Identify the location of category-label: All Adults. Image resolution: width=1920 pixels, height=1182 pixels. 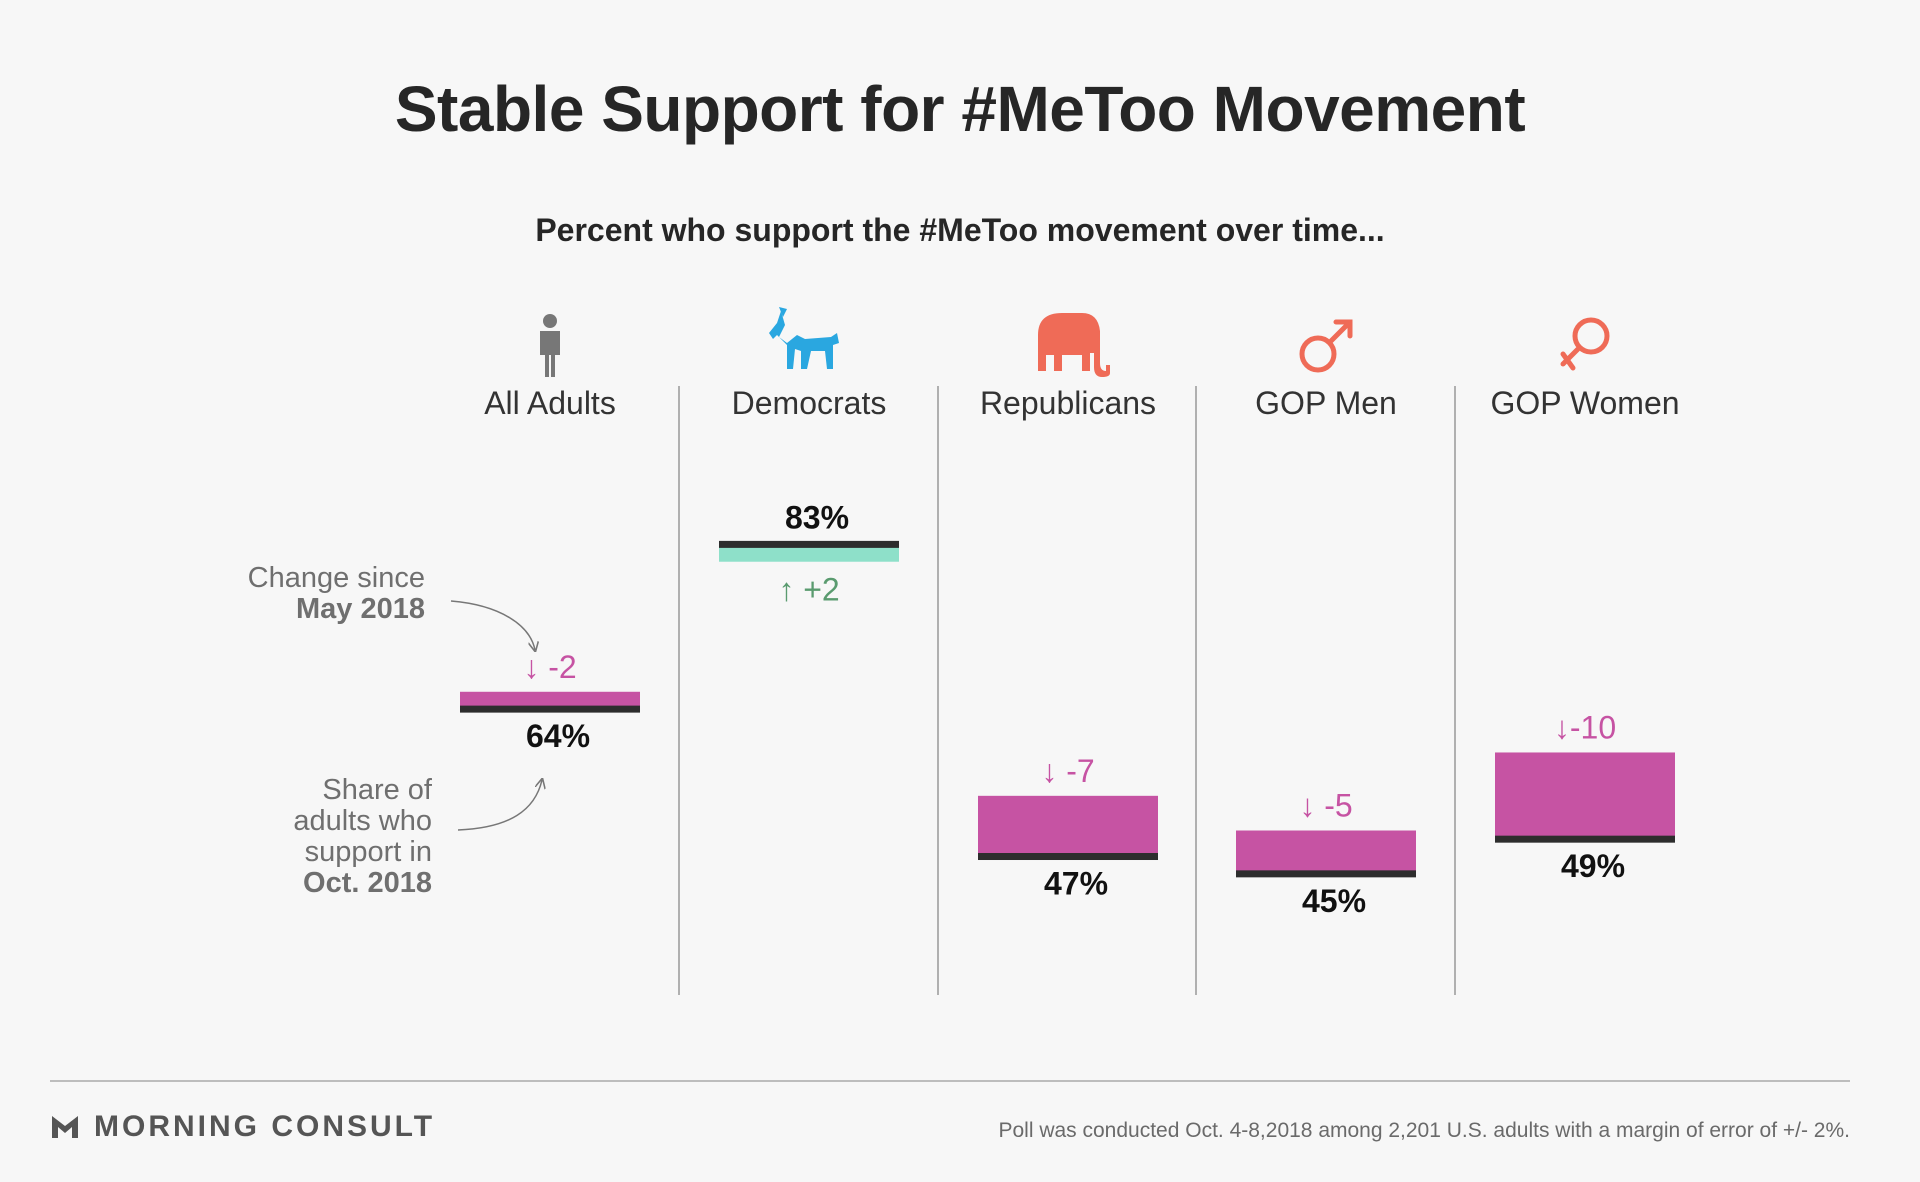
(550, 403).